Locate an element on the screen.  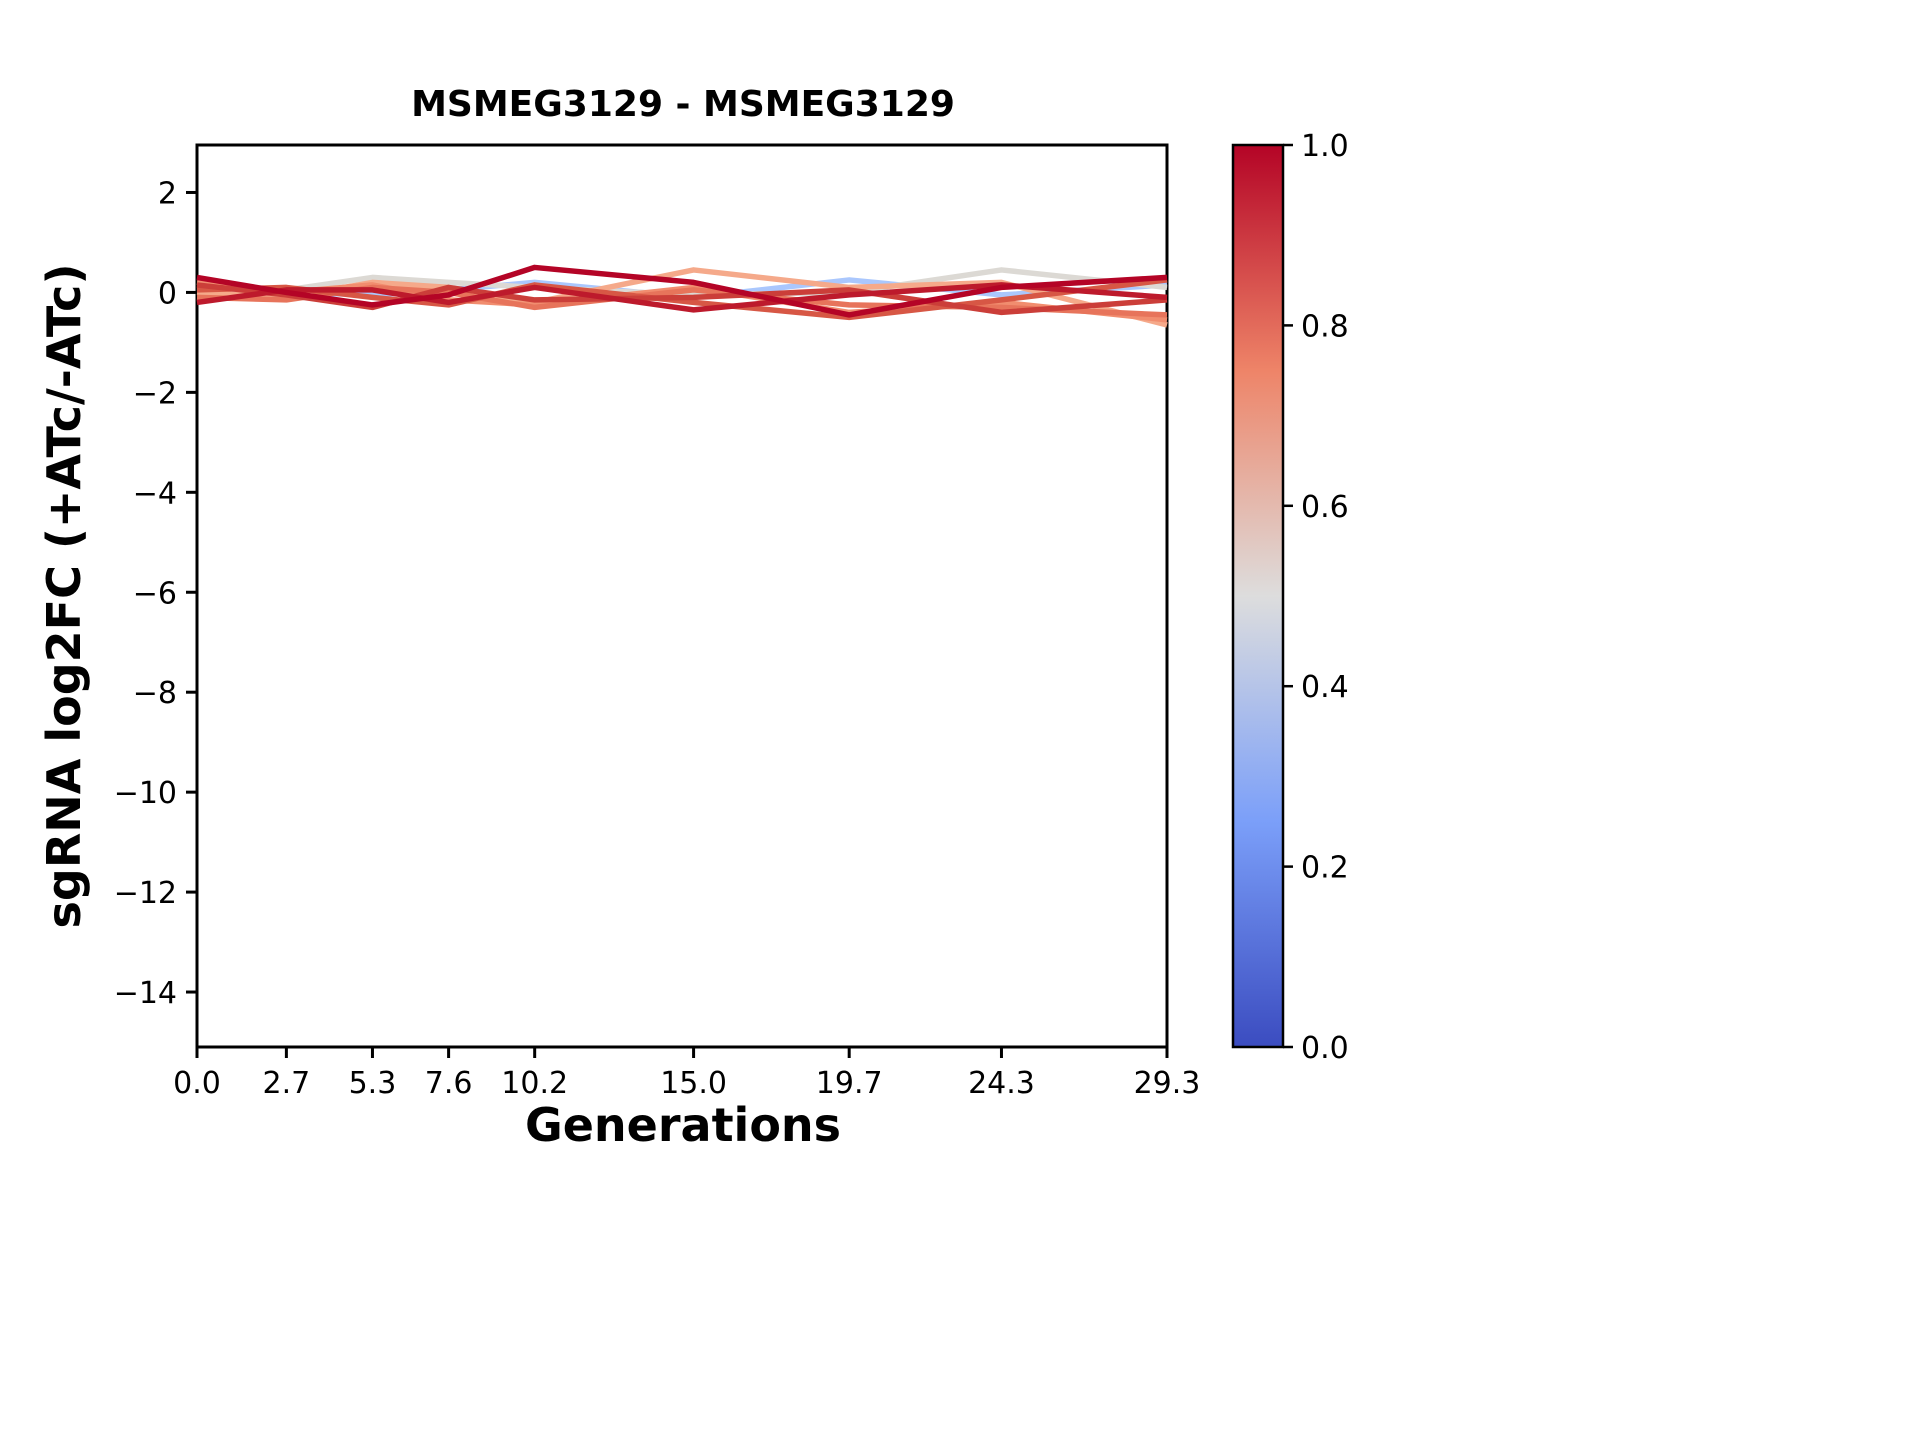
x-tick-label: 29.3 is located at coordinates (1167, 1083).